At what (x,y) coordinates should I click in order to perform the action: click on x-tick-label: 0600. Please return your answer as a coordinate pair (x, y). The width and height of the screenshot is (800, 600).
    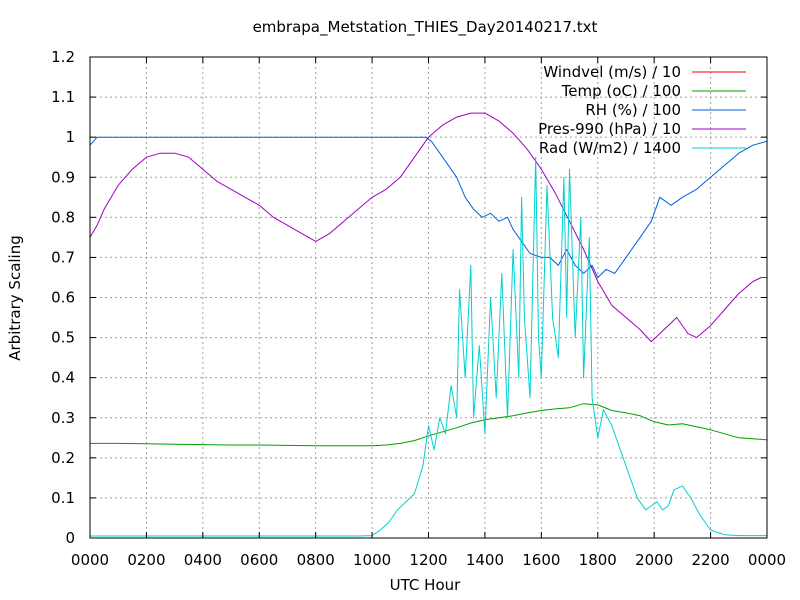
    Looking at the image, I should click on (259, 560).